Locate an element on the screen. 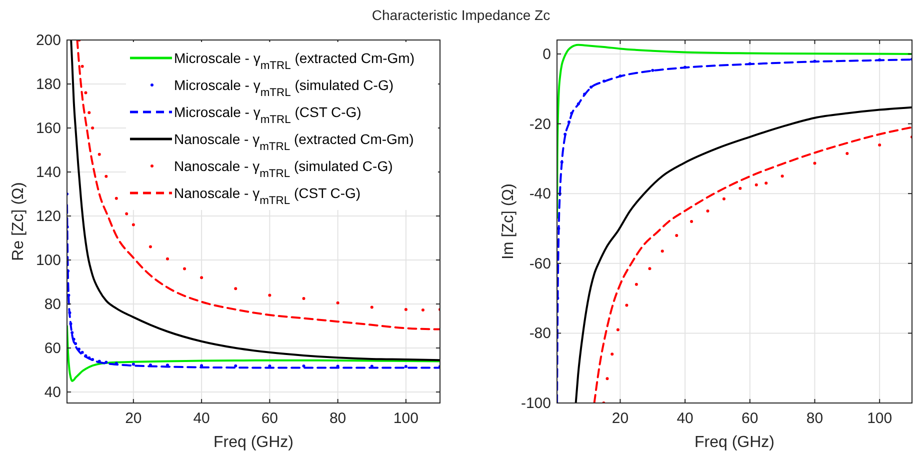 This screenshot has width=922, height=460. y-tick-label: 40 is located at coordinates (52, 392).